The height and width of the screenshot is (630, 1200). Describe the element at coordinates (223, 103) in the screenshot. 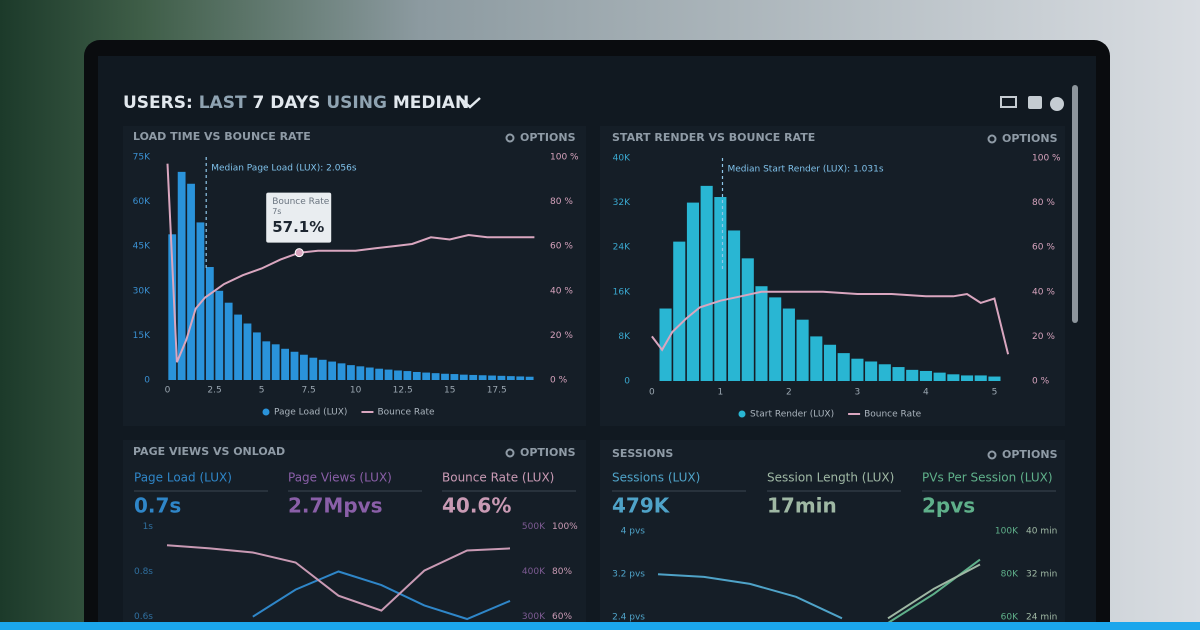

I see `title-part: LAST` at that location.